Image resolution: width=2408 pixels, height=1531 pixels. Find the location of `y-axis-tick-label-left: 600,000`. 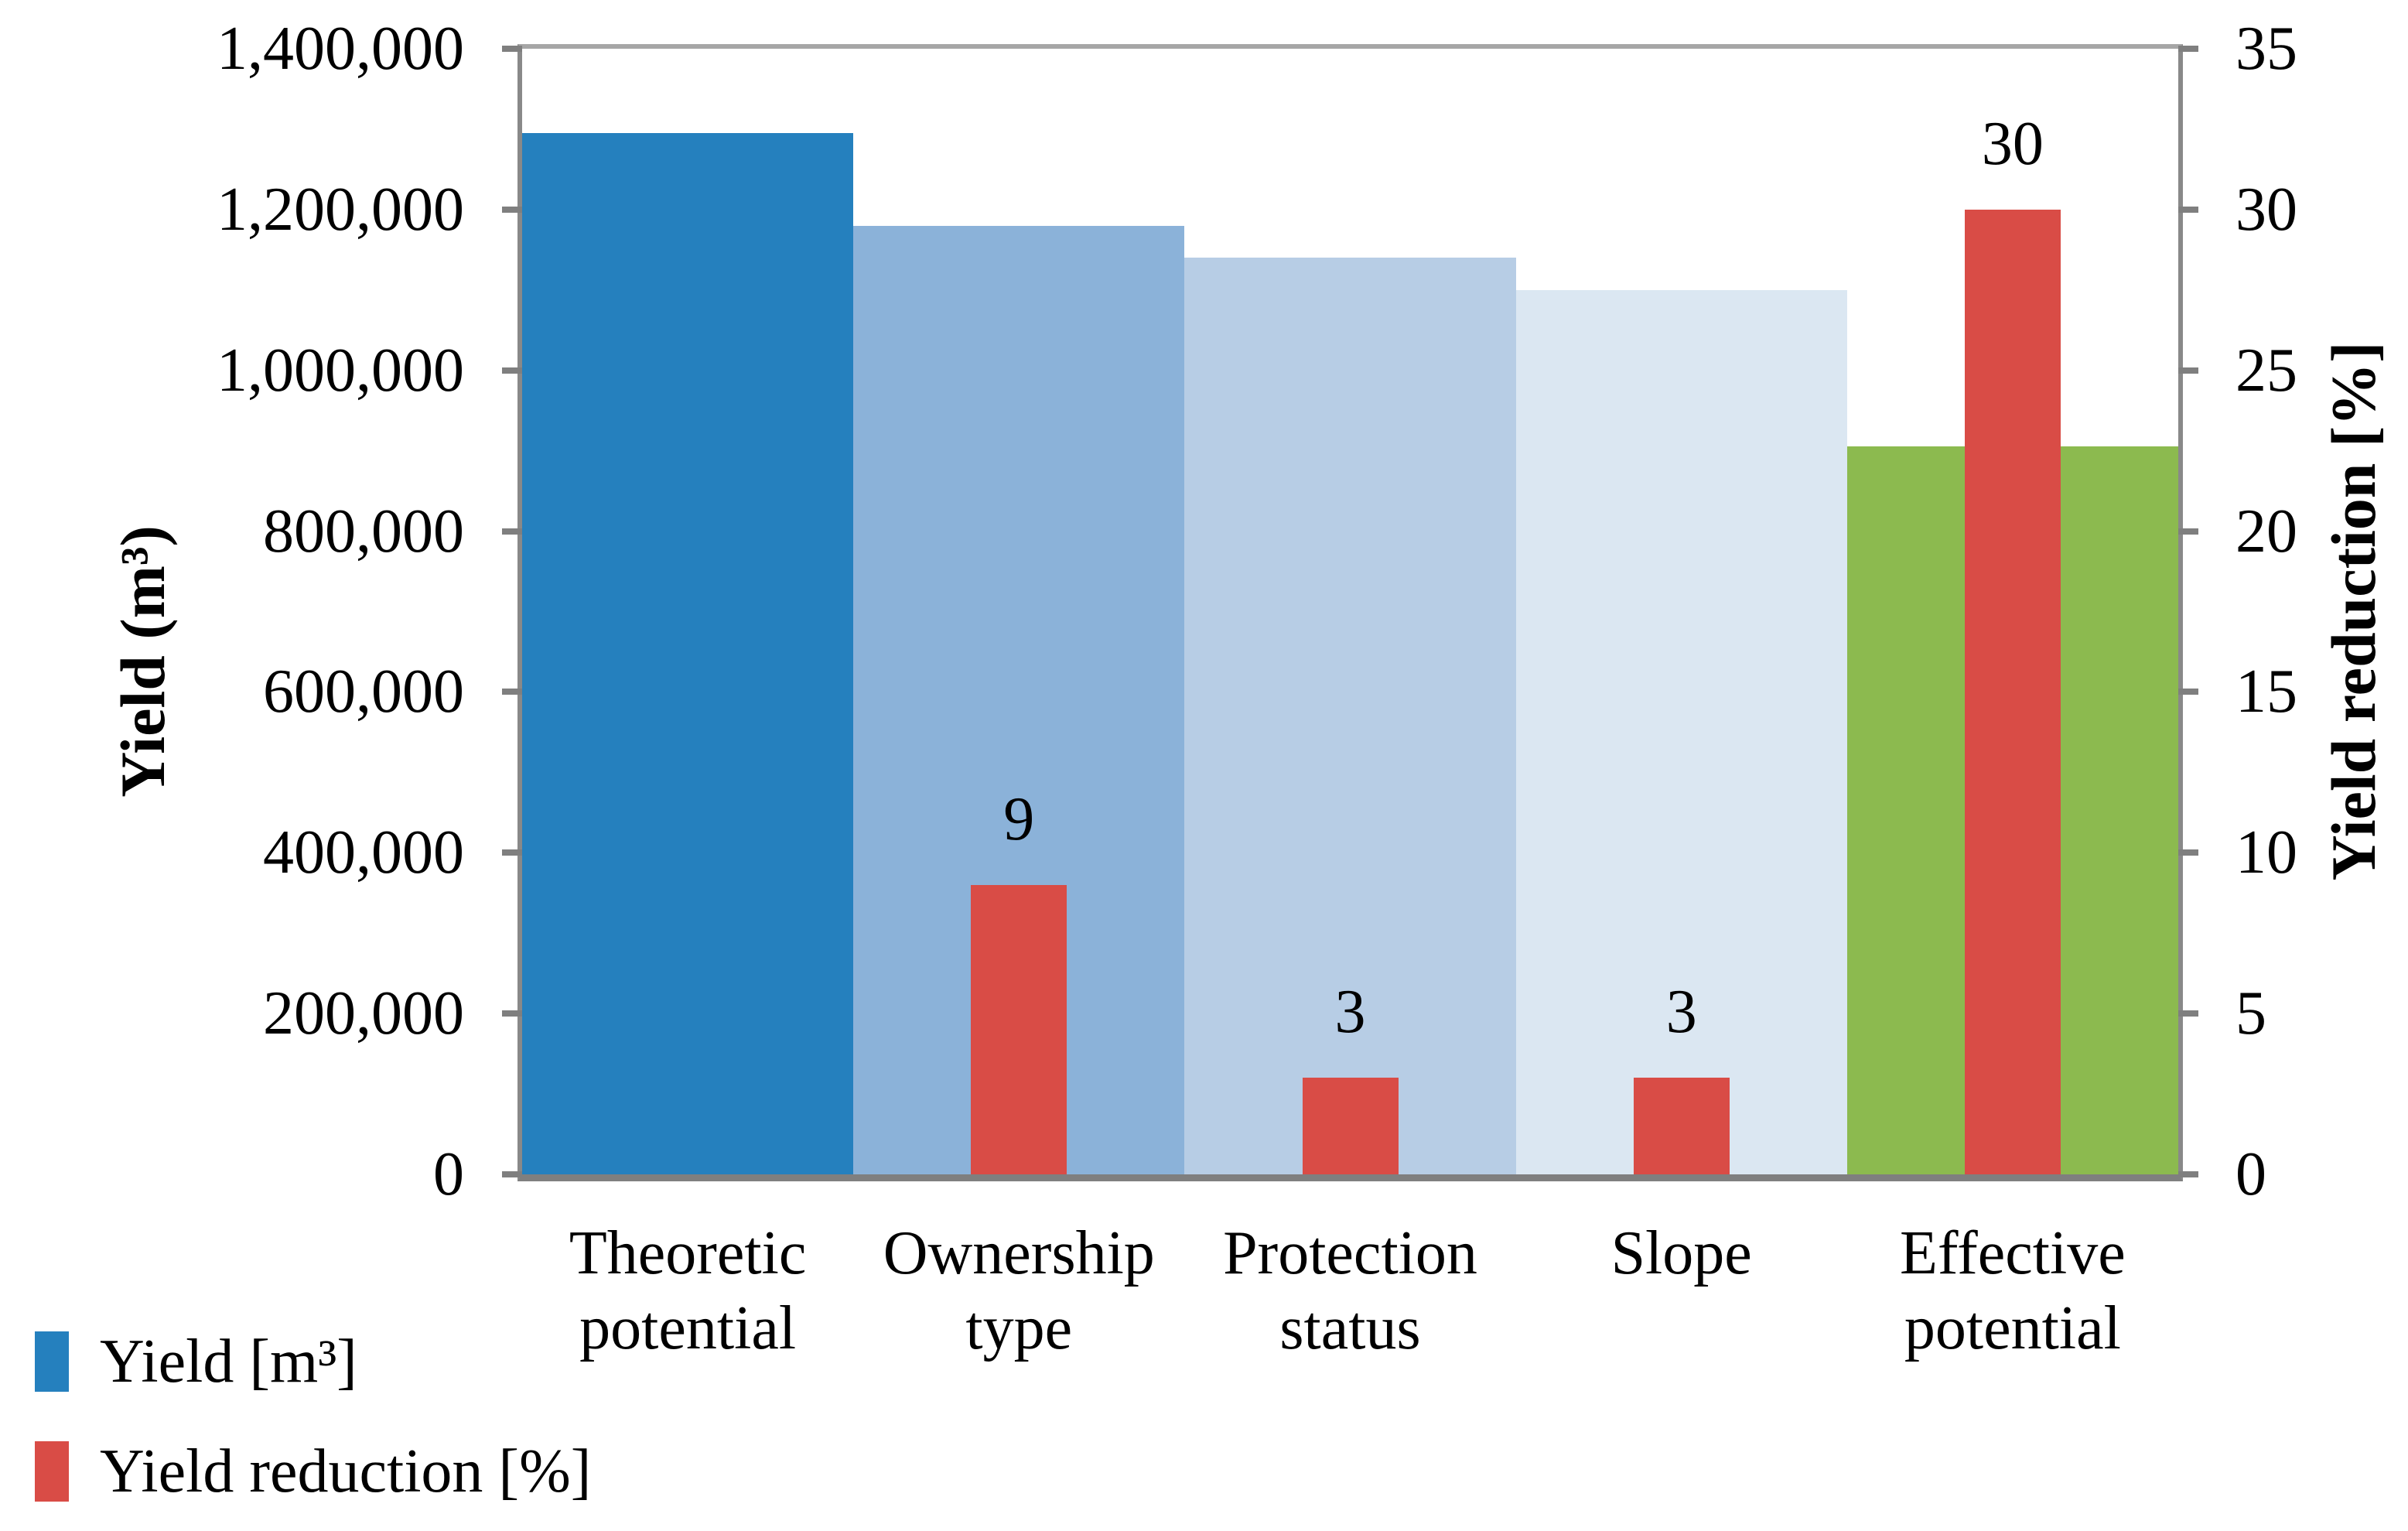

y-axis-tick-label-left: 600,000 is located at coordinates (363, 692).